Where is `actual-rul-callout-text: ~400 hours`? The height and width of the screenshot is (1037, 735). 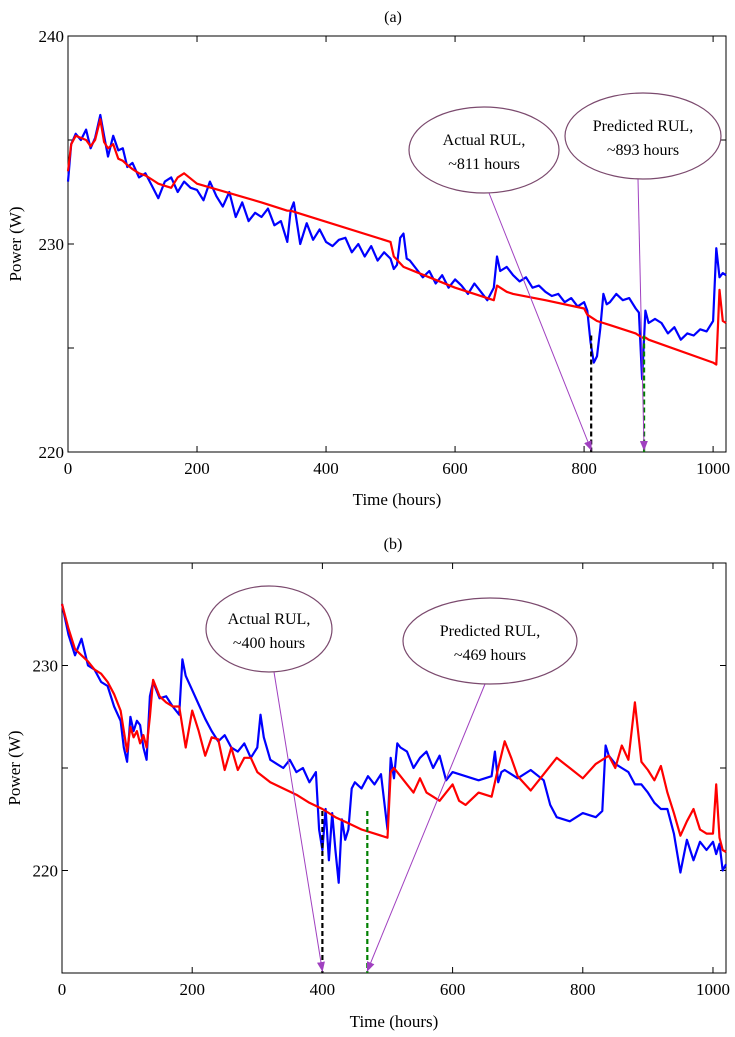 actual-rul-callout-text: ~400 hours is located at coordinates (269, 643).